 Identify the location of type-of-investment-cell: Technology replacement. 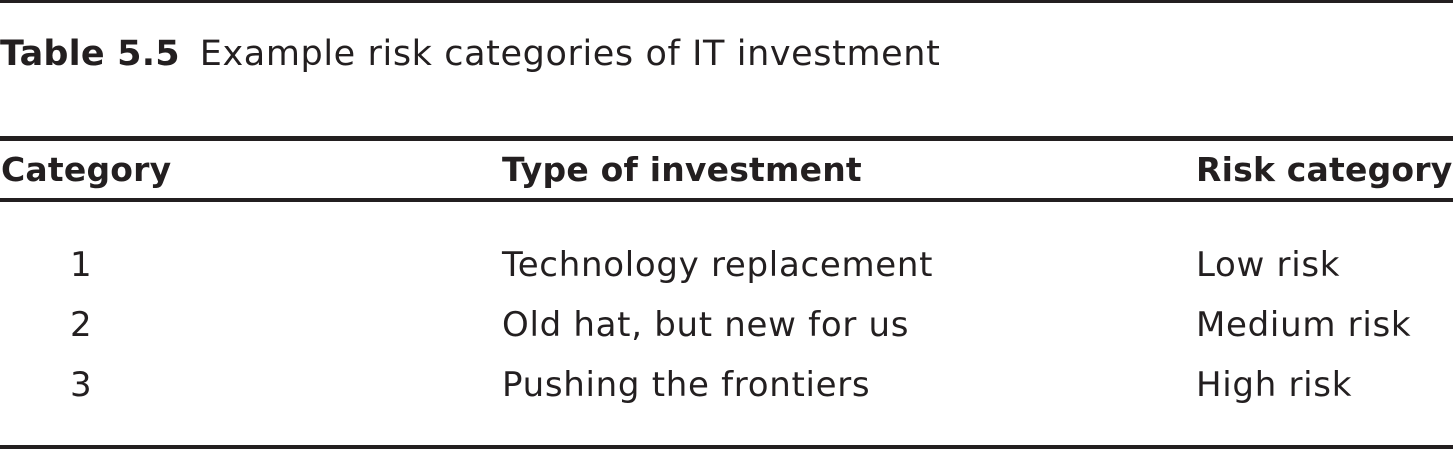
(718, 265).